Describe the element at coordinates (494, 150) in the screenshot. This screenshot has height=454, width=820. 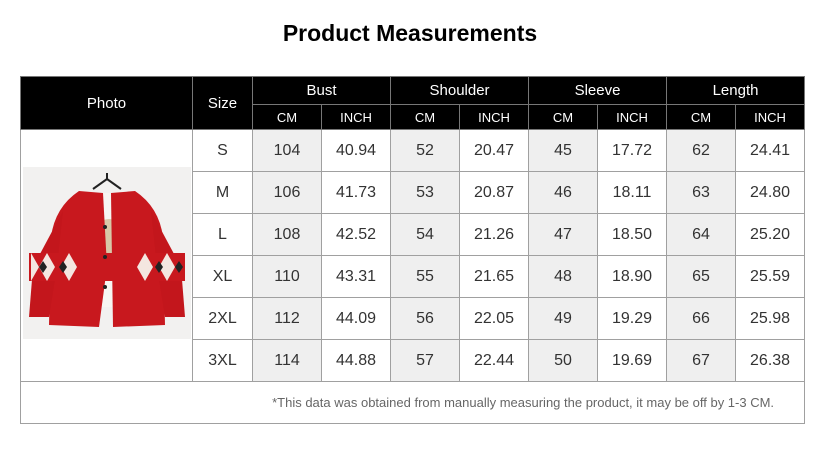
I see `value-cell: 20.47` at that location.